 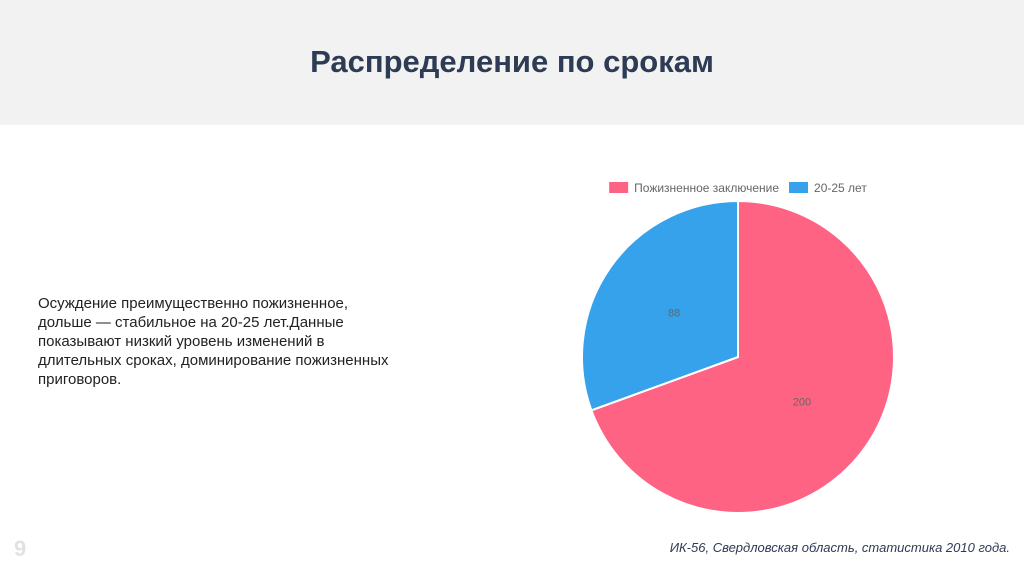 I want to click on legend-label-1: Пожизненное заключение, so click(x=706, y=188).